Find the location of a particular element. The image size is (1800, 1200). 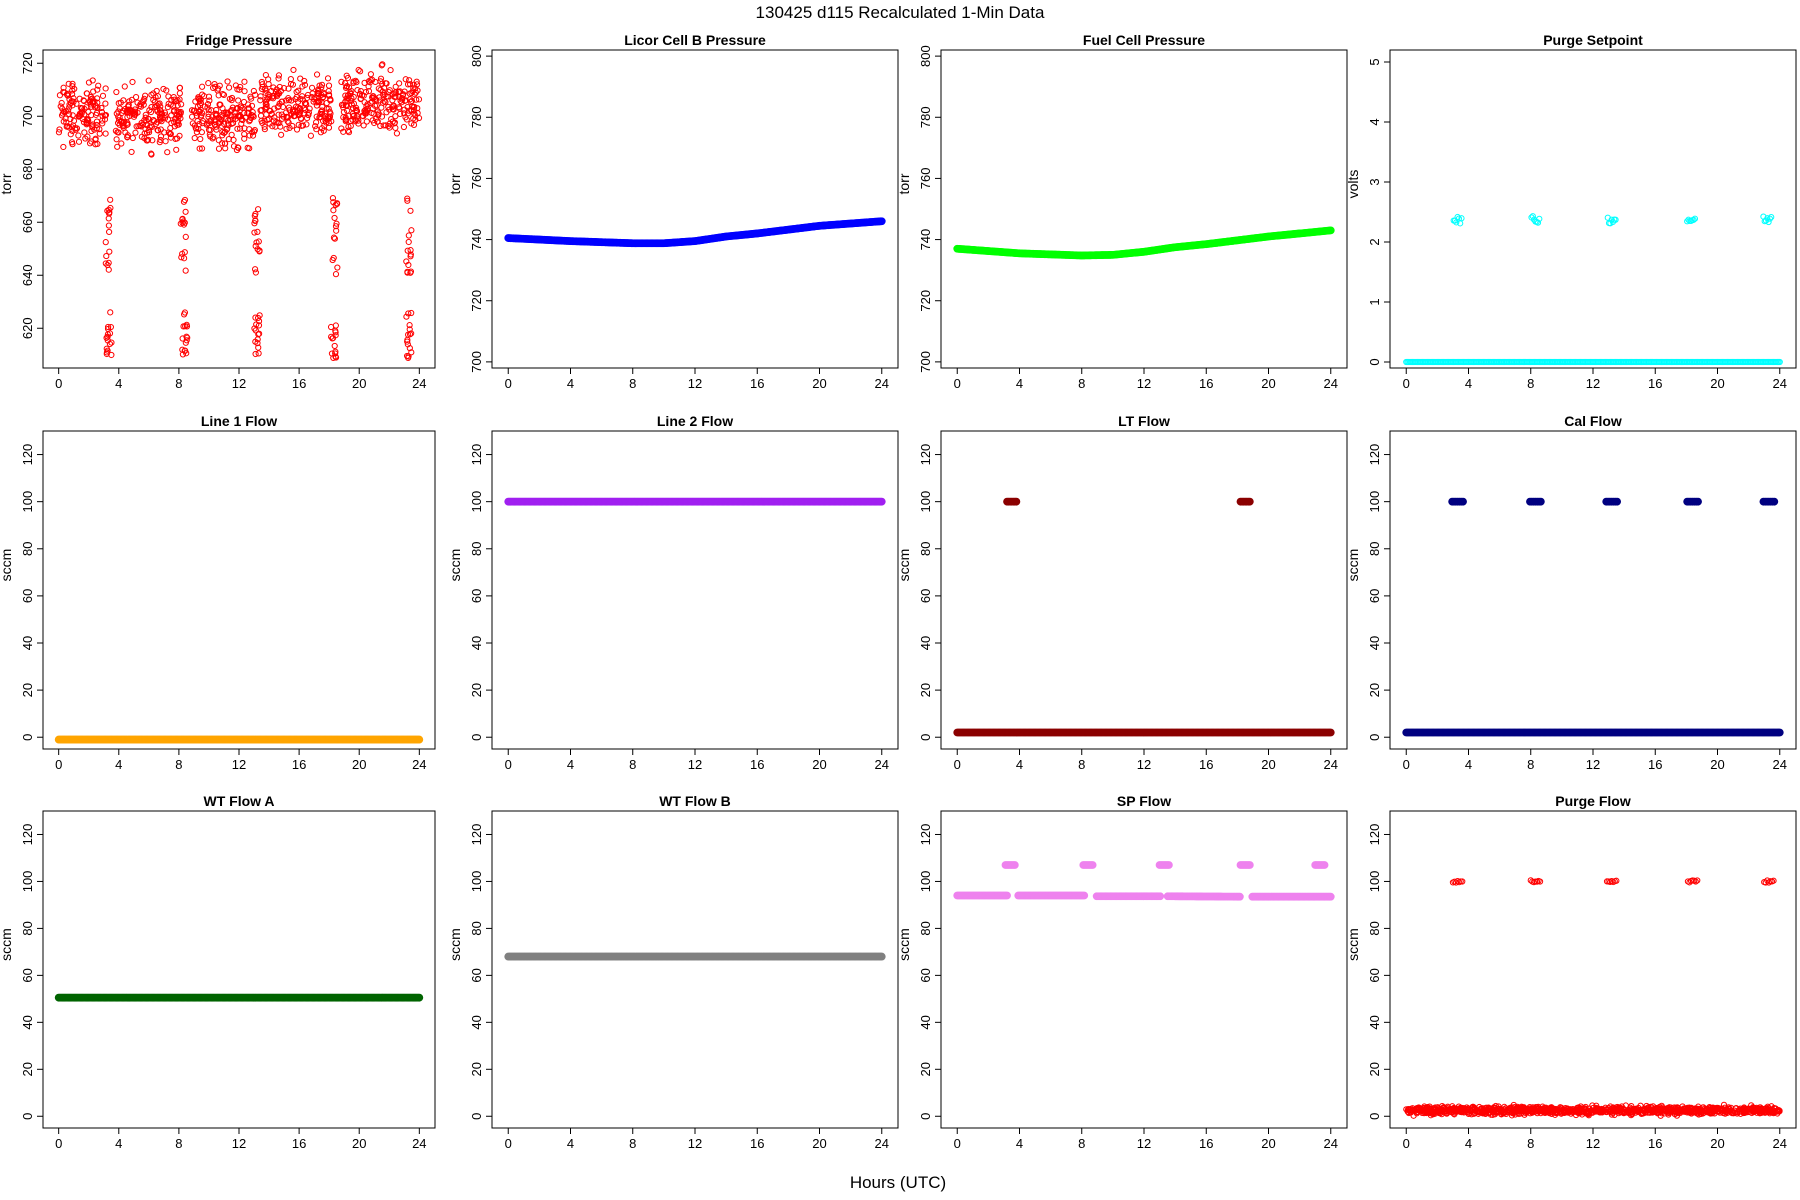

y-tick-label: 800 is located at coordinates (925, 56).